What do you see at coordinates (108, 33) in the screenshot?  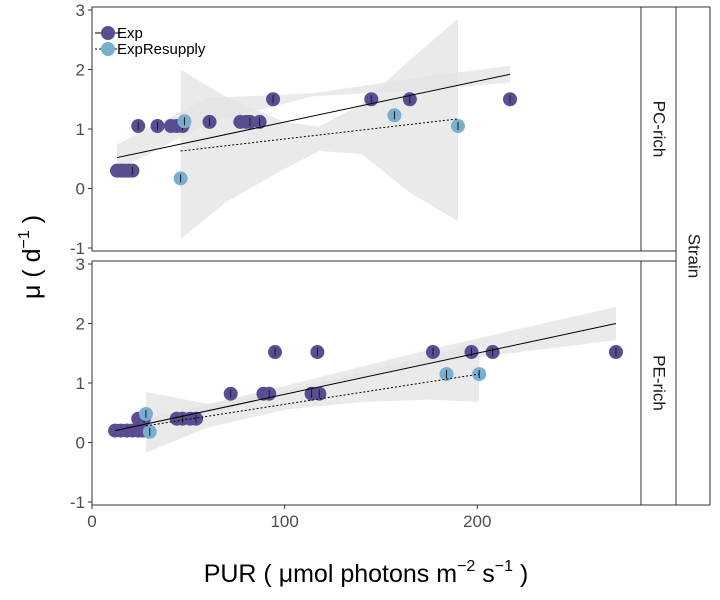 I see `legend-exp-marker` at bounding box center [108, 33].